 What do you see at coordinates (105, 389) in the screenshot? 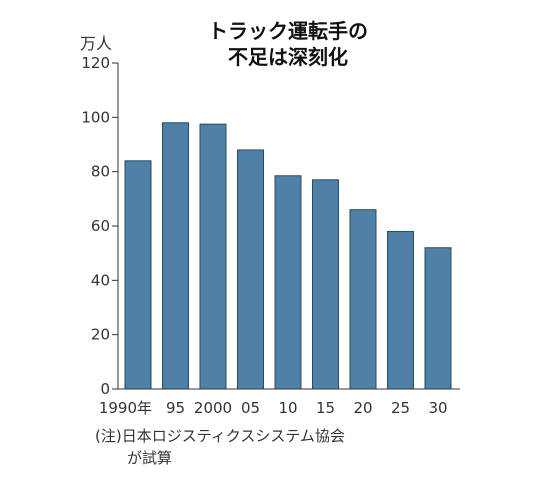
I see `y-tick-label: 0` at bounding box center [105, 389].